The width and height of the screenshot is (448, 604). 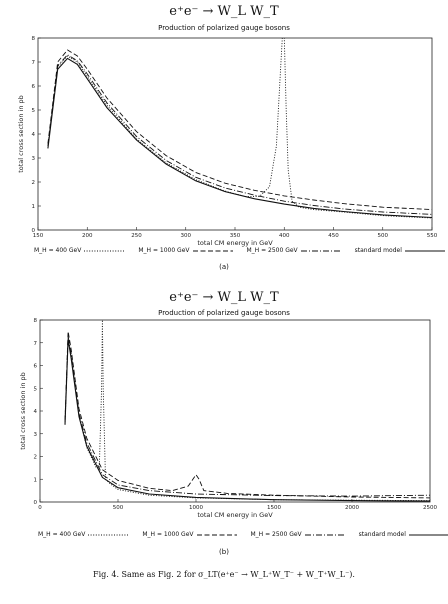 I want to click on x-tick-label: 1500, so click(x=274, y=508).